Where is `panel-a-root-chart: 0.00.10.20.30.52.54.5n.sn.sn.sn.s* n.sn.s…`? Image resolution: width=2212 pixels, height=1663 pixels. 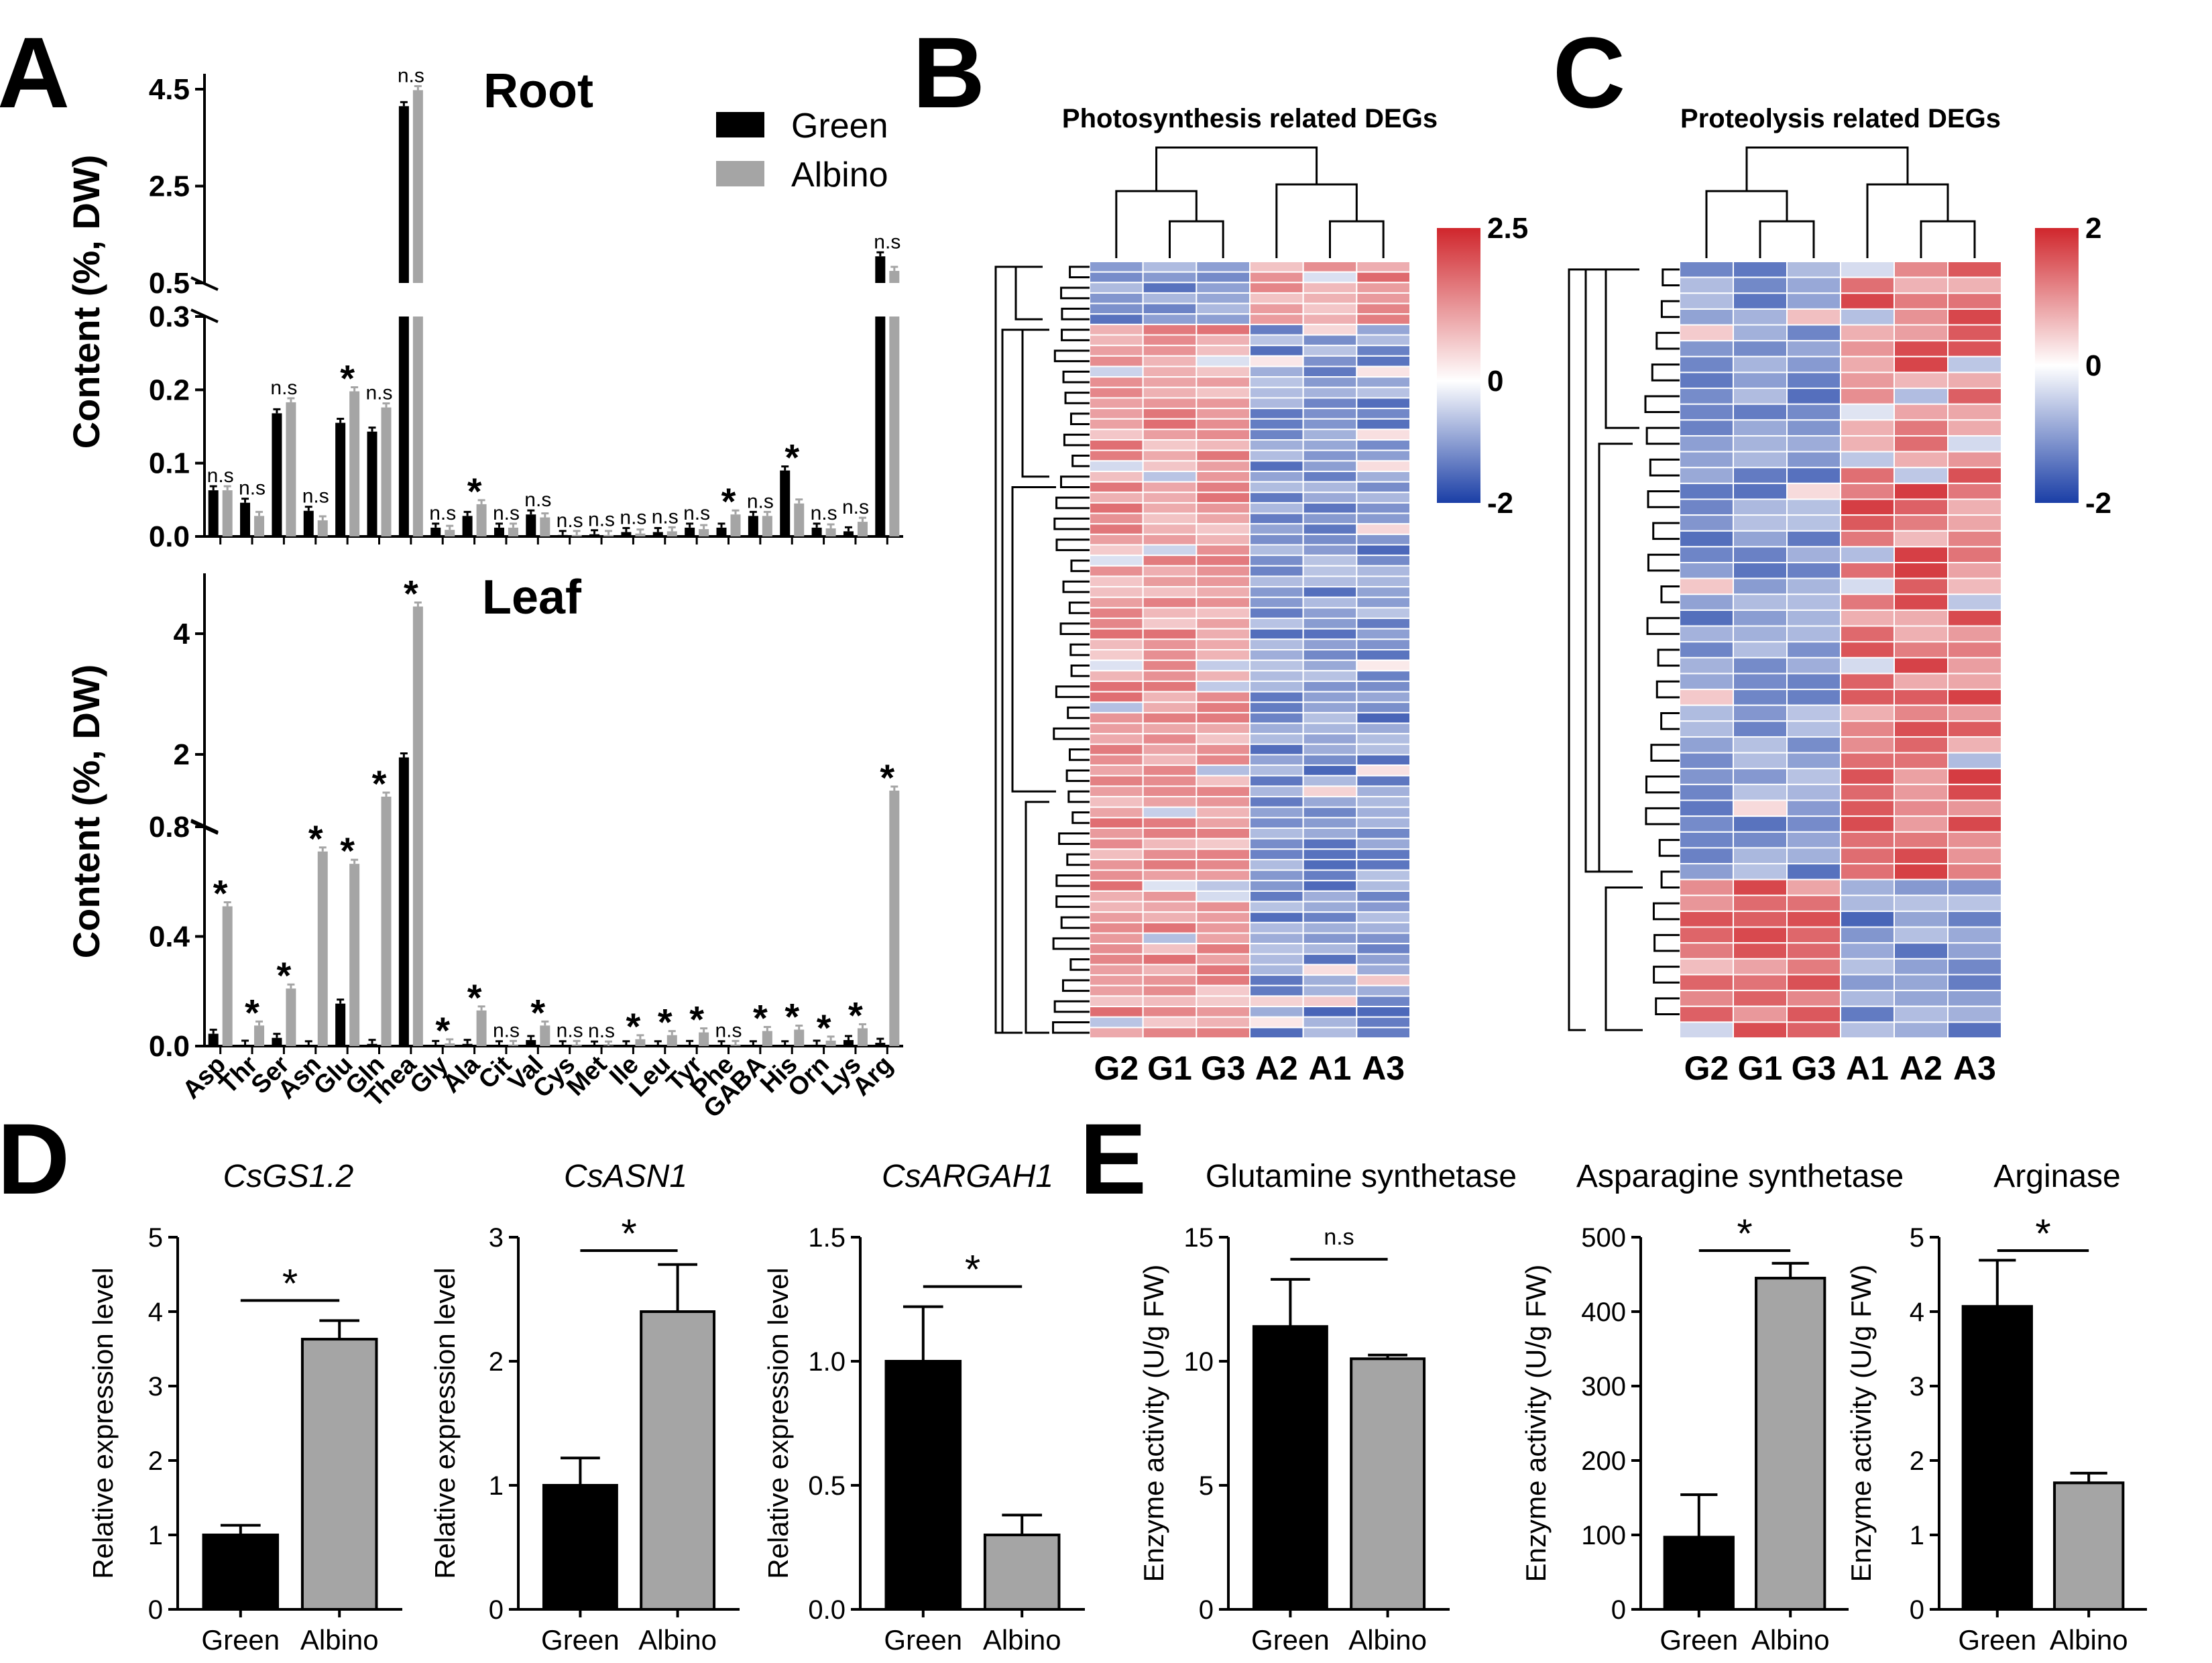 panel-a-root-chart: 0.00.10.20.30.52.54.5n.sn.sn.sn.s* n.sn.s… is located at coordinates (484, 308).